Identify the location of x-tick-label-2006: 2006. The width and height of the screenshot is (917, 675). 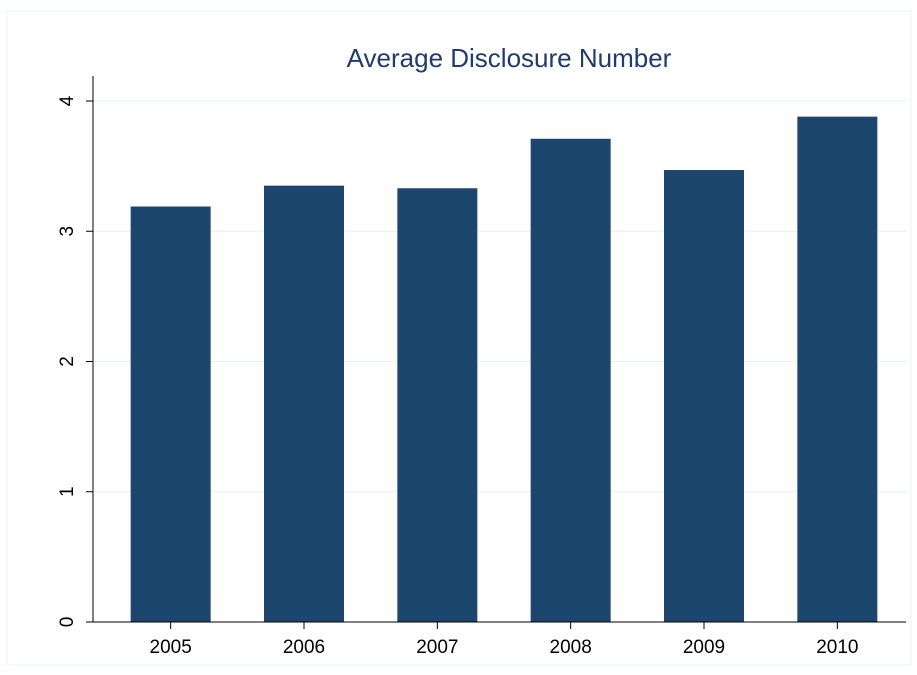
(304, 647).